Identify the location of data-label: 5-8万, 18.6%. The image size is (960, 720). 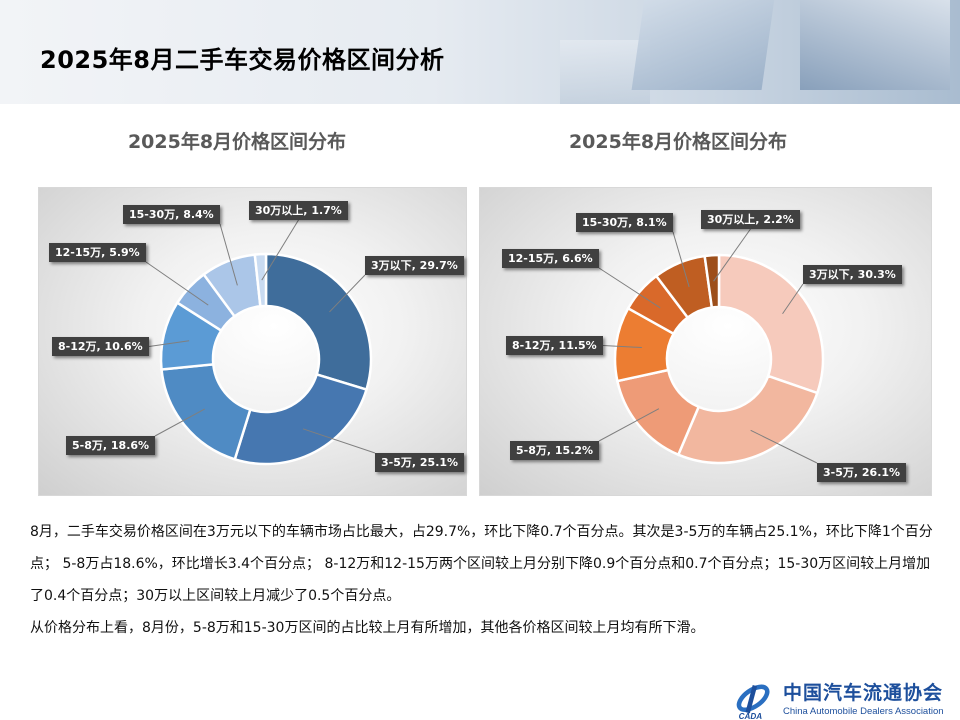
(111, 445).